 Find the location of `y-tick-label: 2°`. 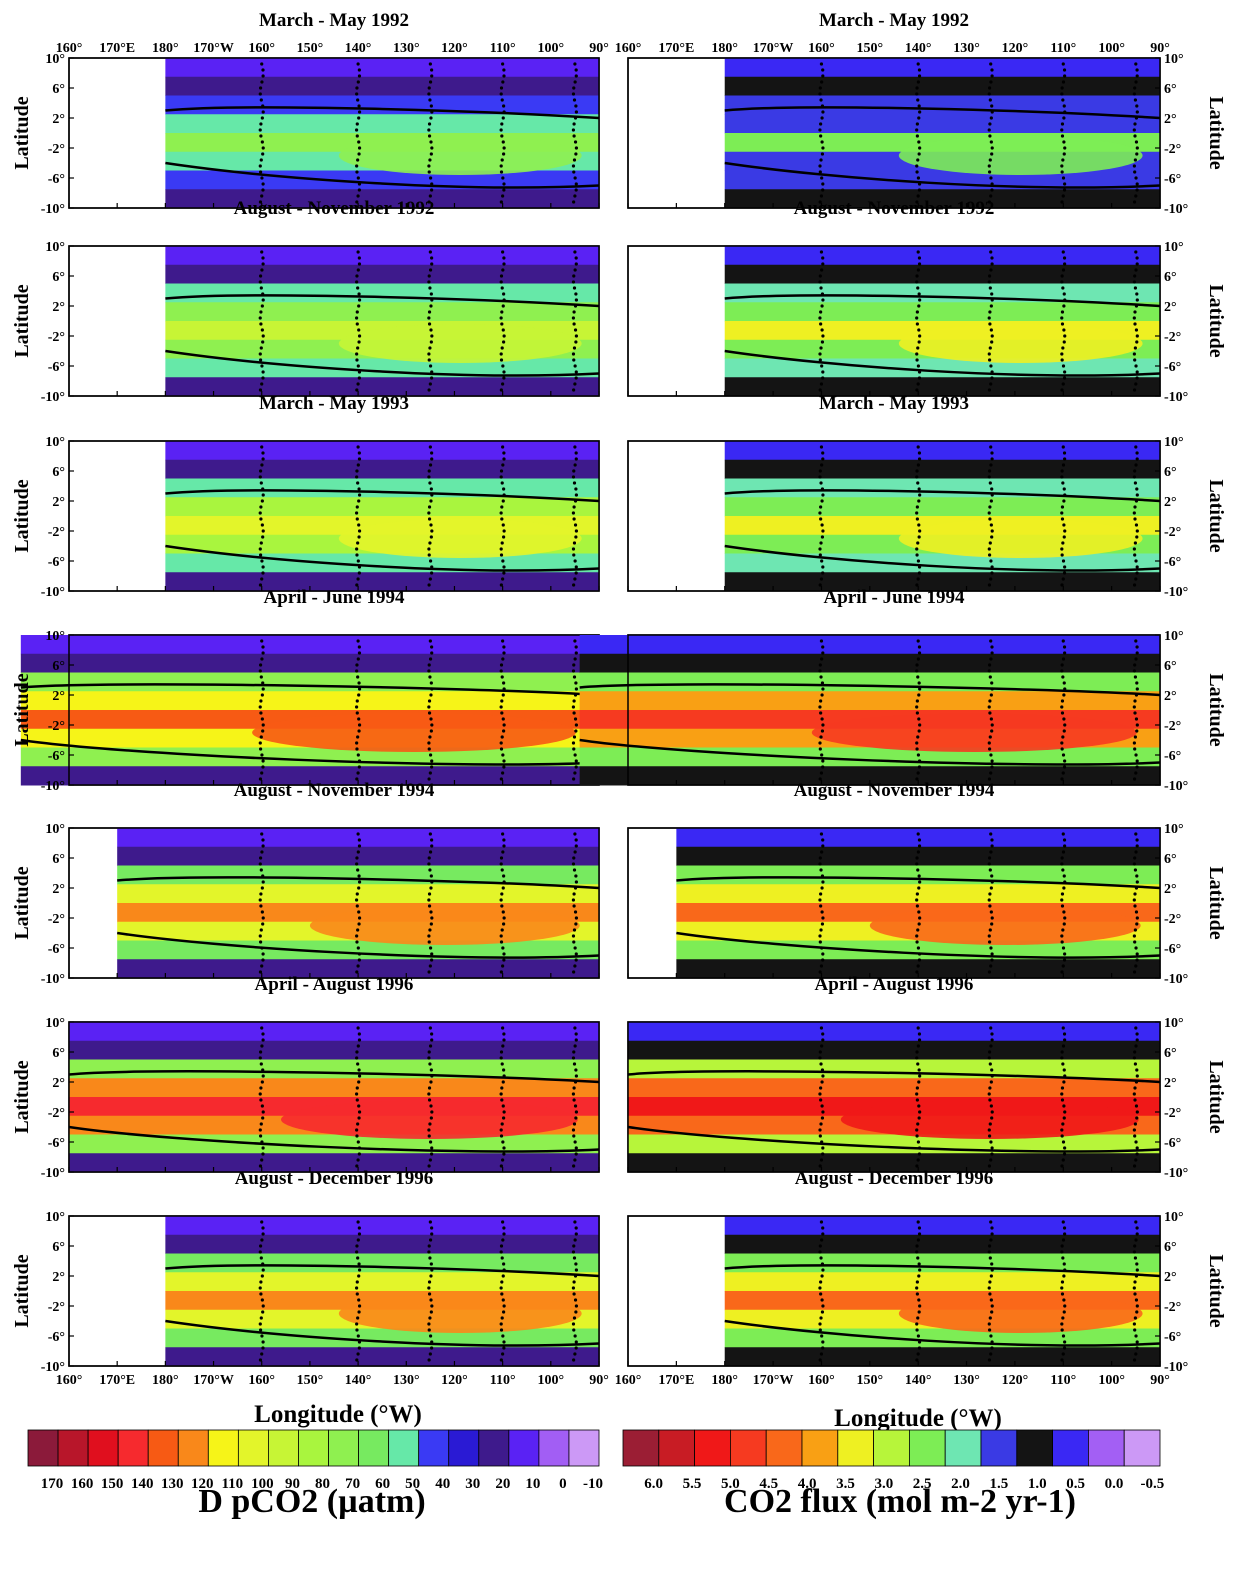

y-tick-label: 2° is located at coordinates (58, 1083).